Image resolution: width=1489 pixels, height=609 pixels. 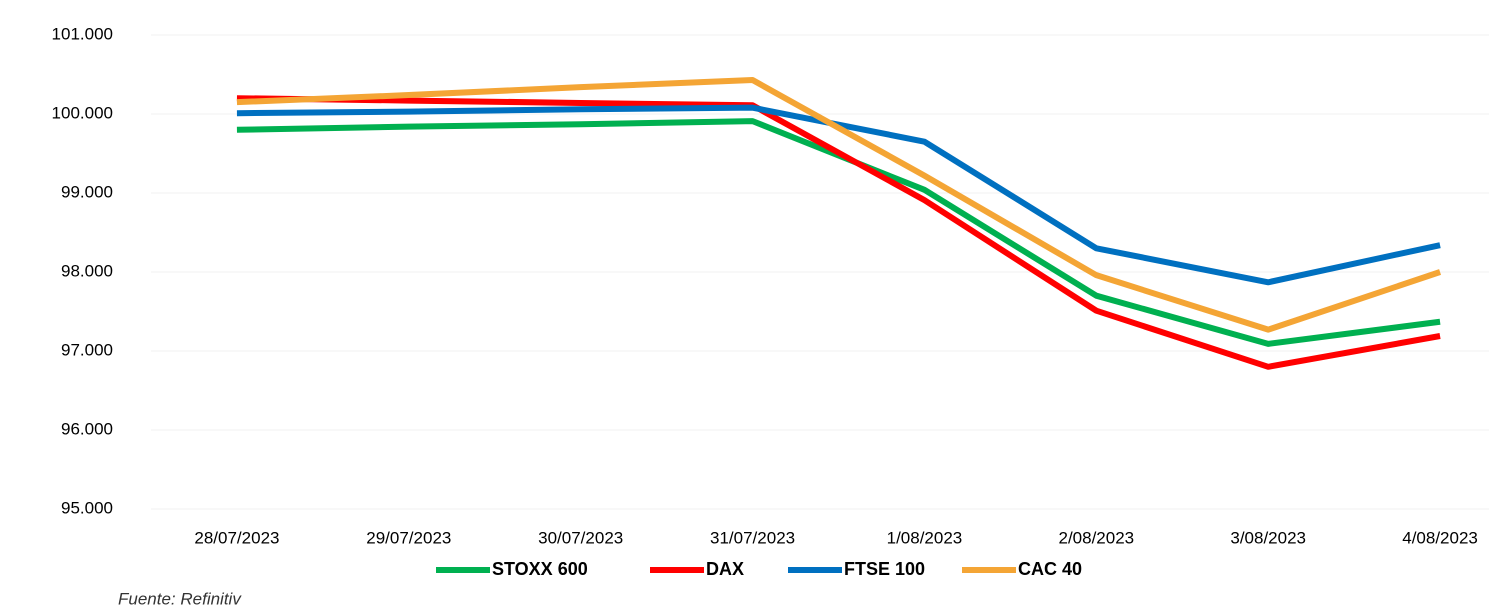 What do you see at coordinates (87, 507) in the screenshot?
I see `y-tick-label: 95.000` at bounding box center [87, 507].